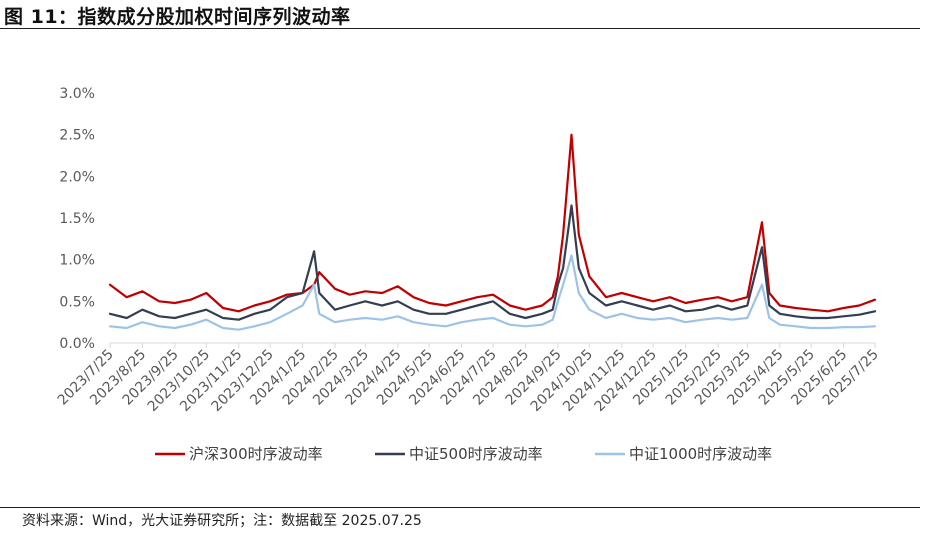 The image size is (929, 534). Describe the element at coordinates (77, 344) in the screenshot. I see `y-tick-label: 0.0%` at that location.